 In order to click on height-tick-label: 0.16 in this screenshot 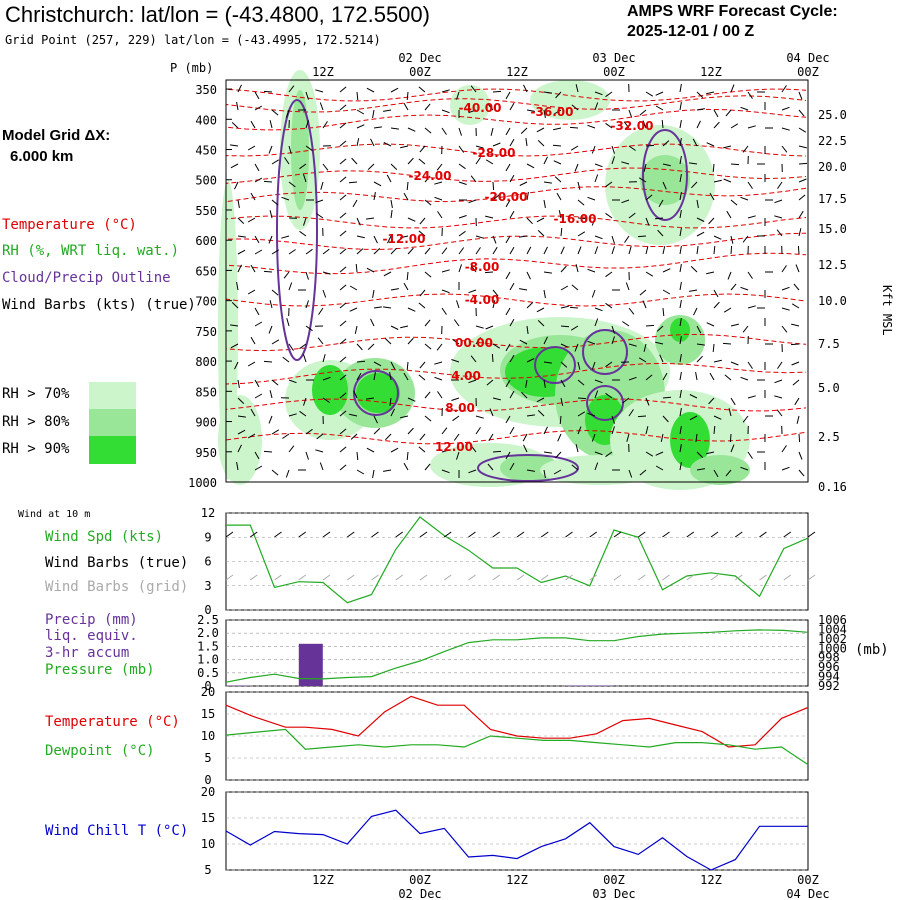, I will do `click(832, 487)`.